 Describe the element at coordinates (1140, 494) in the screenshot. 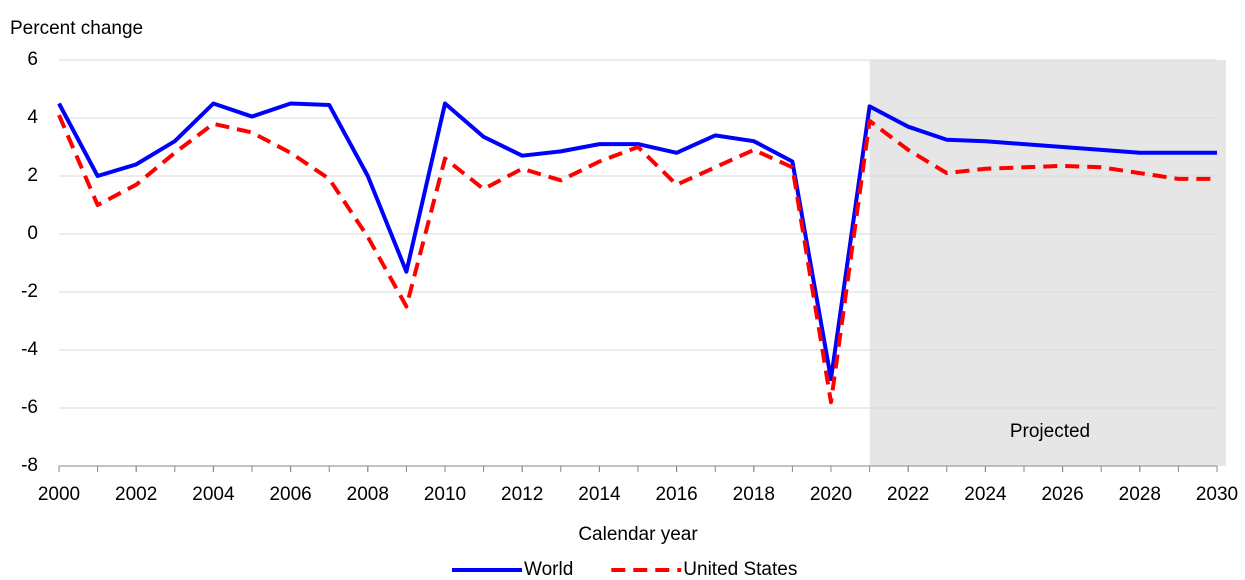

I see `x-tick-label: 2028` at that location.